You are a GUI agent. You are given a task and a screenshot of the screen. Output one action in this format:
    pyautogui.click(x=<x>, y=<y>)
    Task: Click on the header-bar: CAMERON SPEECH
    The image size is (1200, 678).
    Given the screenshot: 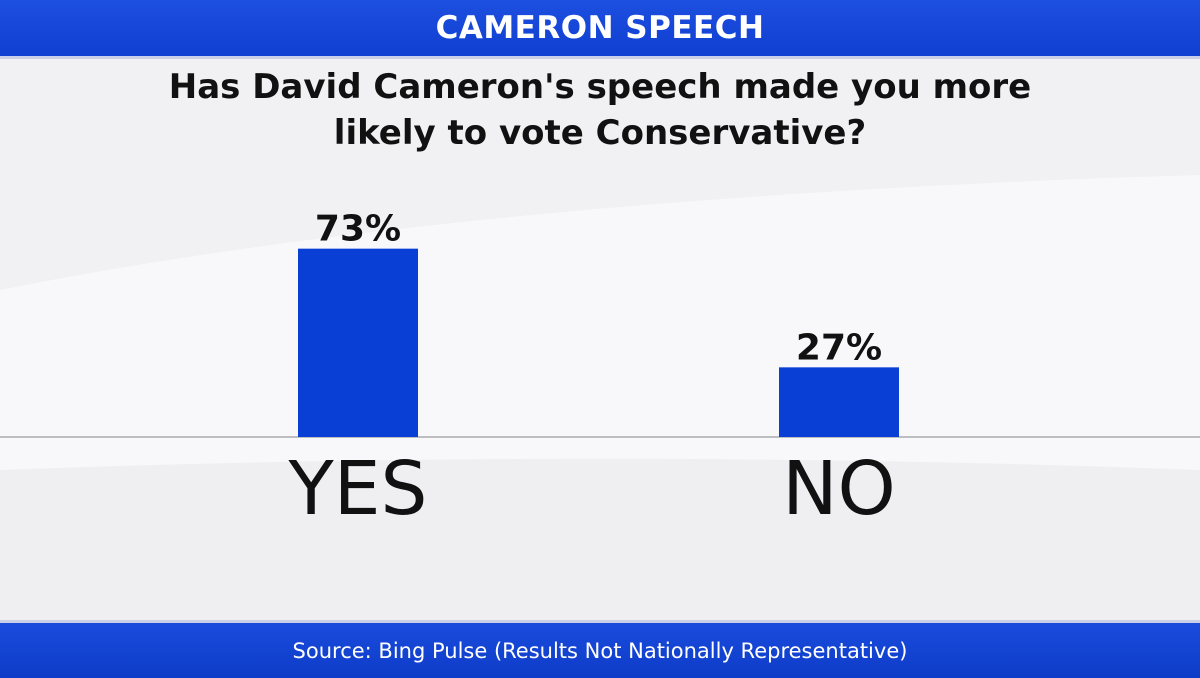 What is the action you would take?
    pyautogui.click(x=600, y=29)
    